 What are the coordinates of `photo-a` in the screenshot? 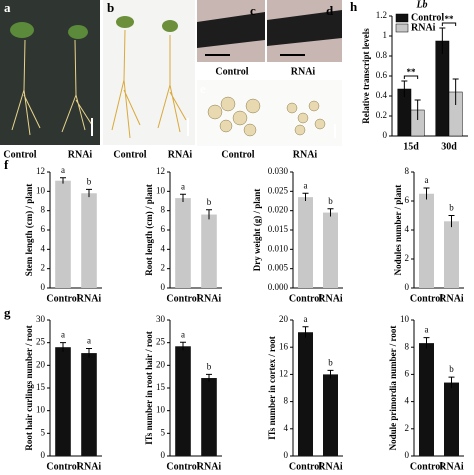 It's located at (50, 72).